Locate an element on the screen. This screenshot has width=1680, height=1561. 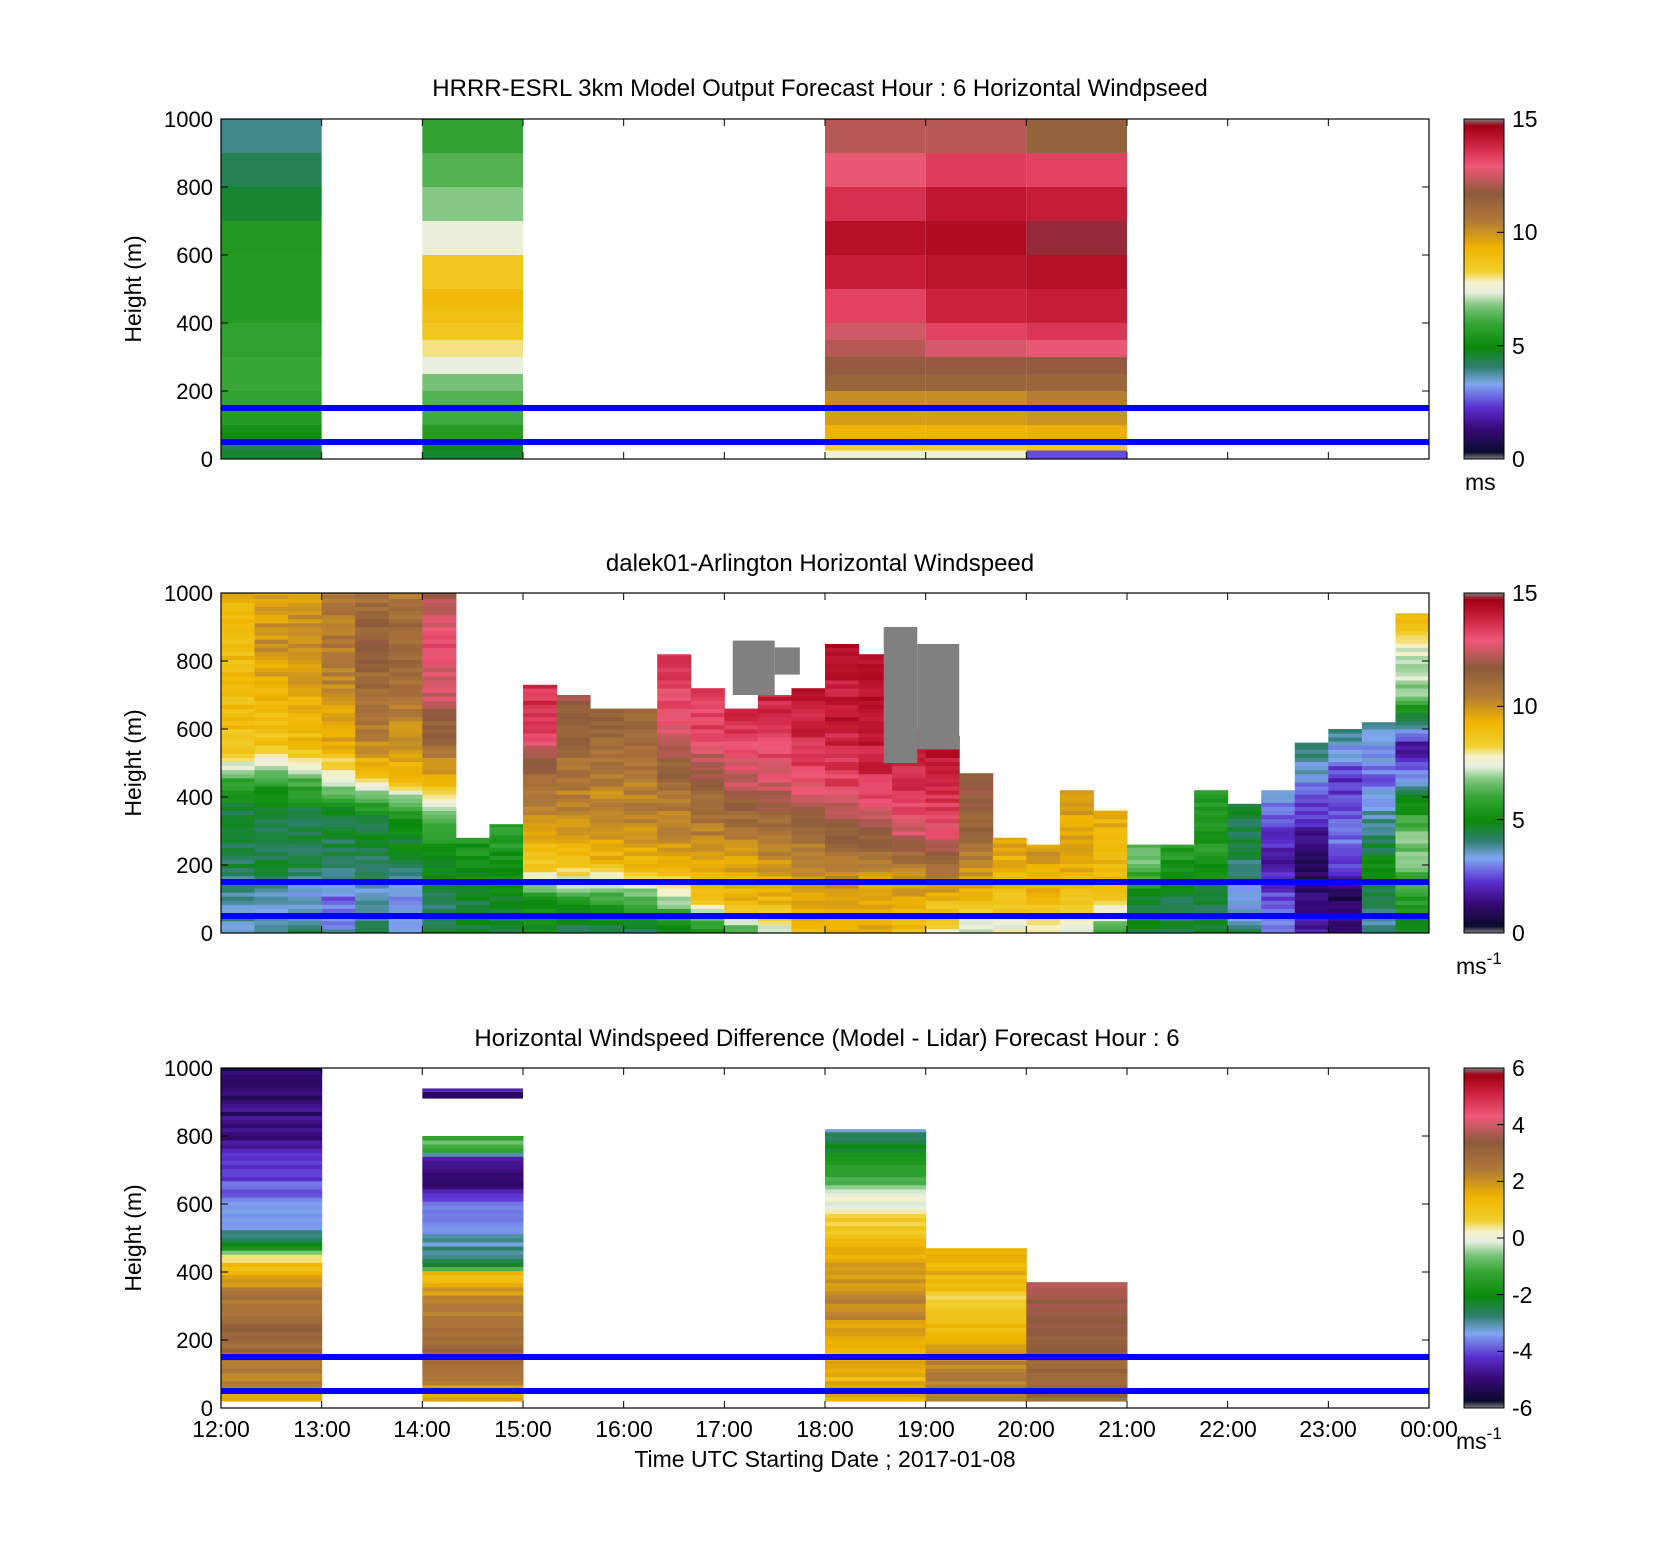
panel-difference-reference-lines is located at coordinates (825, 1374).